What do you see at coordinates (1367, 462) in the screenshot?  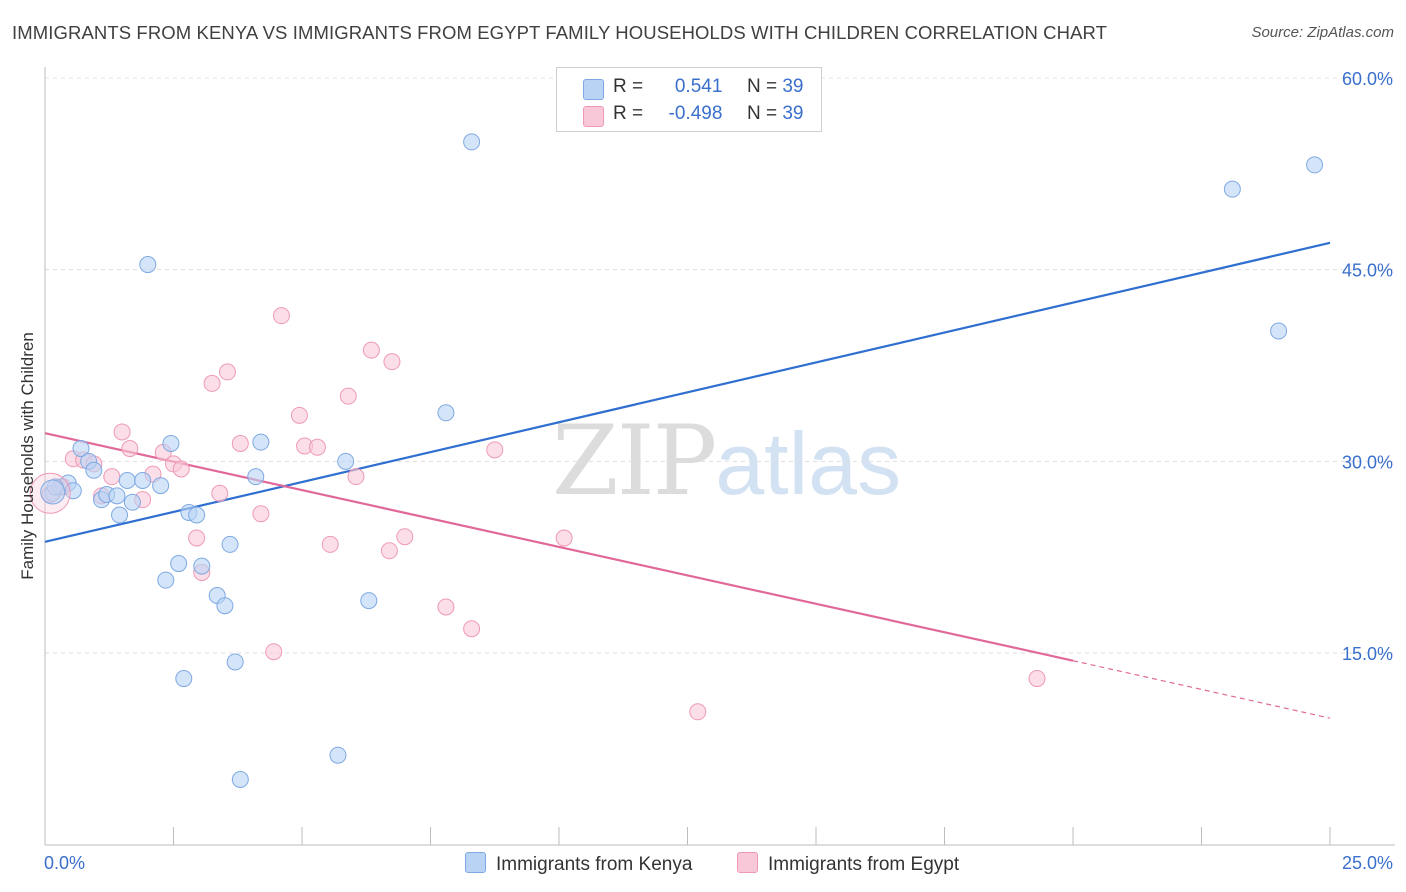 I see `y-tick-label-30: 30.0%` at bounding box center [1367, 462].